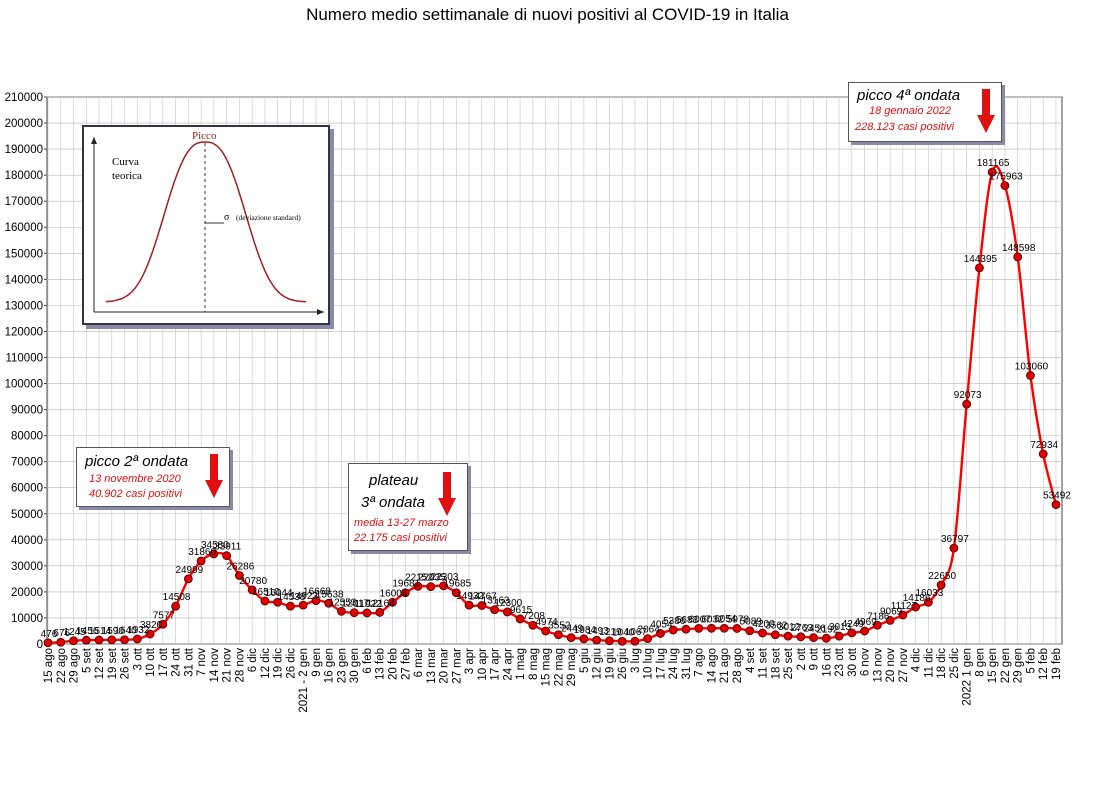 The height and width of the screenshot is (805, 1095). I want to click on y-tick-label: 200000, so click(24, 124).